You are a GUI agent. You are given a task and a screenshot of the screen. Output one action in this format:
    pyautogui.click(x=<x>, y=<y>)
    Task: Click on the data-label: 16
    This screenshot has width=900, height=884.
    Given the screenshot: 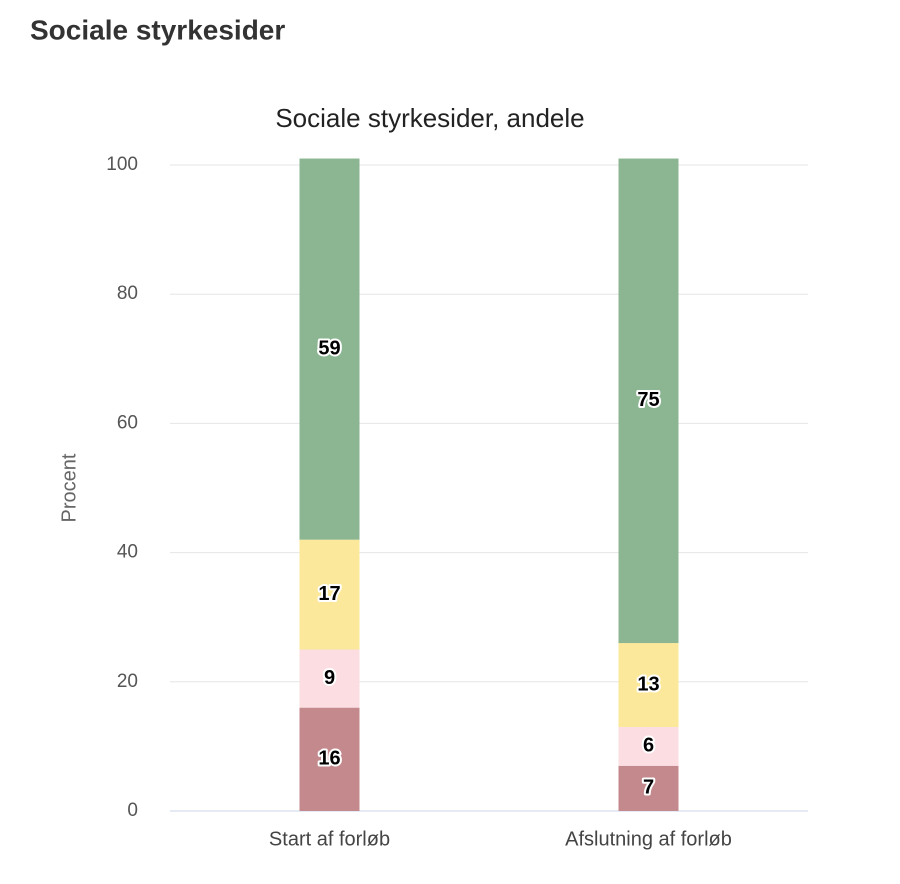 What is the action you would take?
    pyautogui.click(x=329, y=759)
    